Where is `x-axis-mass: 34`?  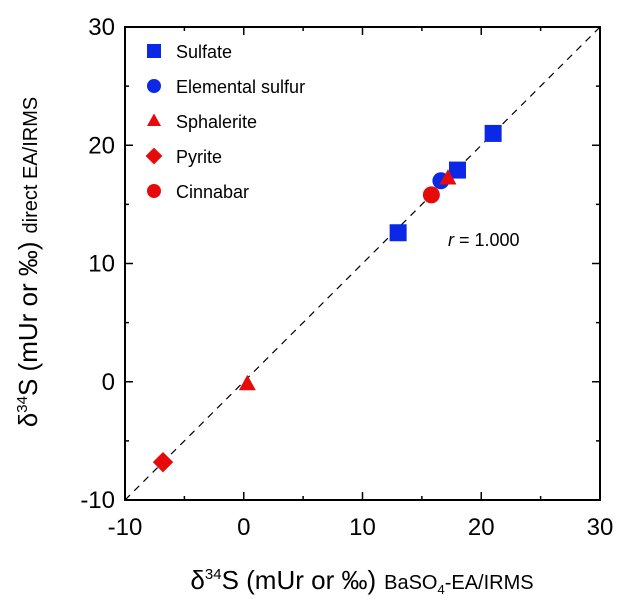
x-axis-mass: 34 is located at coordinates (213, 574).